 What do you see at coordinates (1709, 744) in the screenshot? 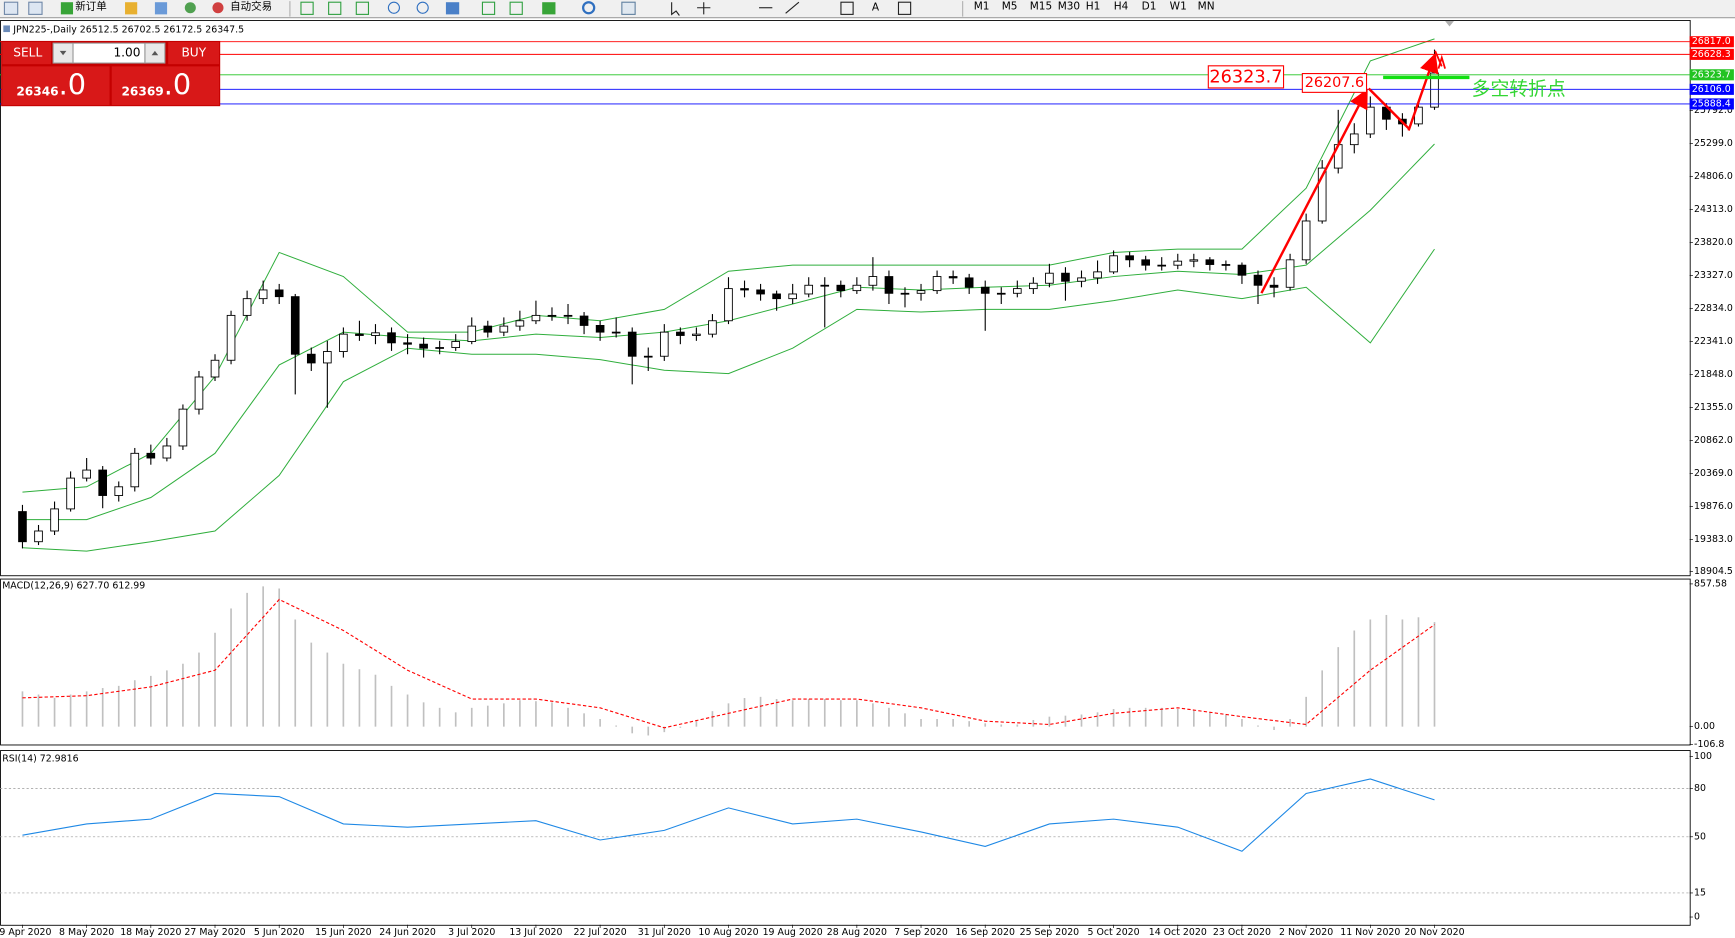
I see `y-tick-label: -106.8` at bounding box center [1709, 744].